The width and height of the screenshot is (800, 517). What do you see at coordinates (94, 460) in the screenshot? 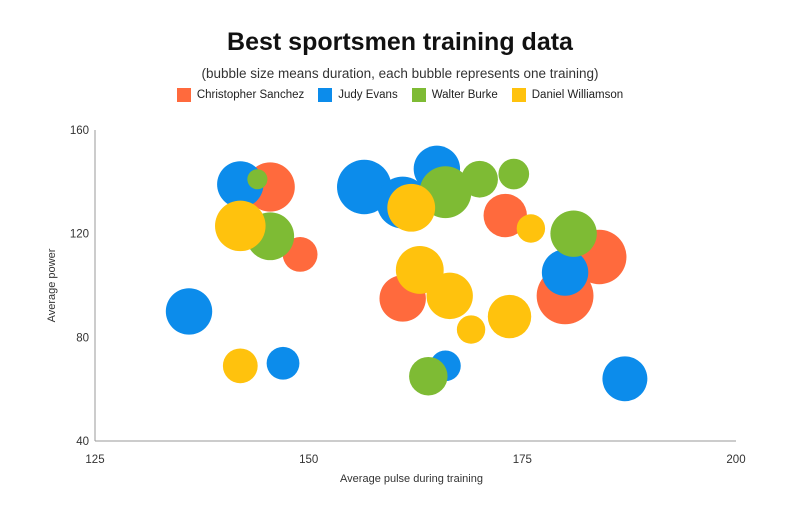
I see `x-tick-label: 125` at bounding box center [94, 460].